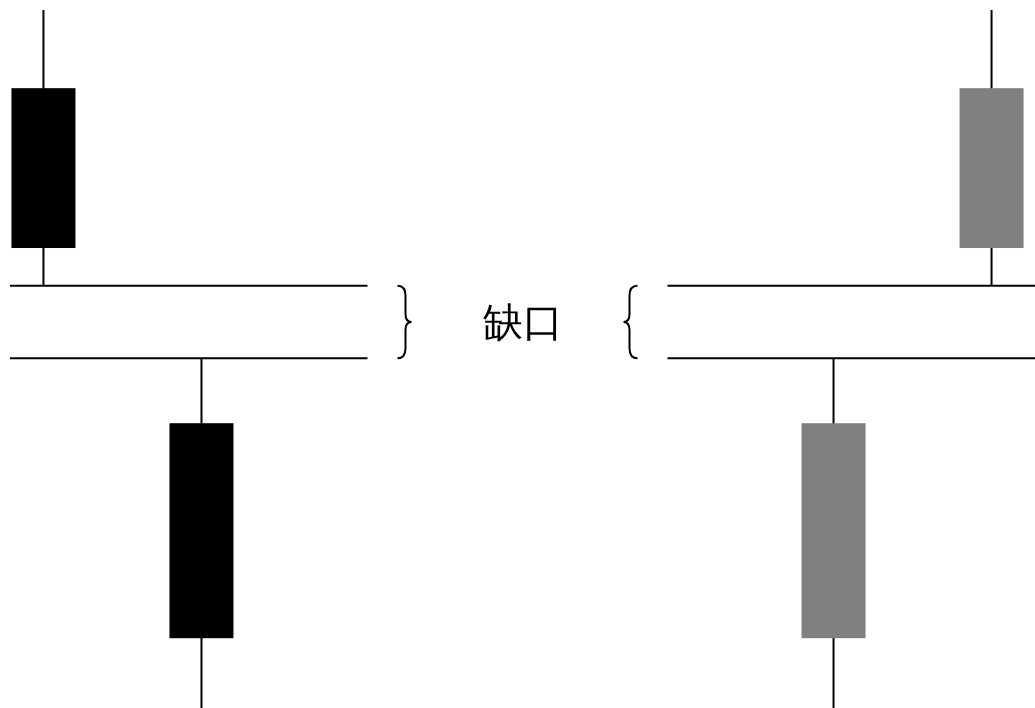 The height and width of the screenshot is (708, 1035). What do you see at coordinates (522, 322) in the screenshot?
I see `annotation: 缺口` at bounding box center [522, 322].